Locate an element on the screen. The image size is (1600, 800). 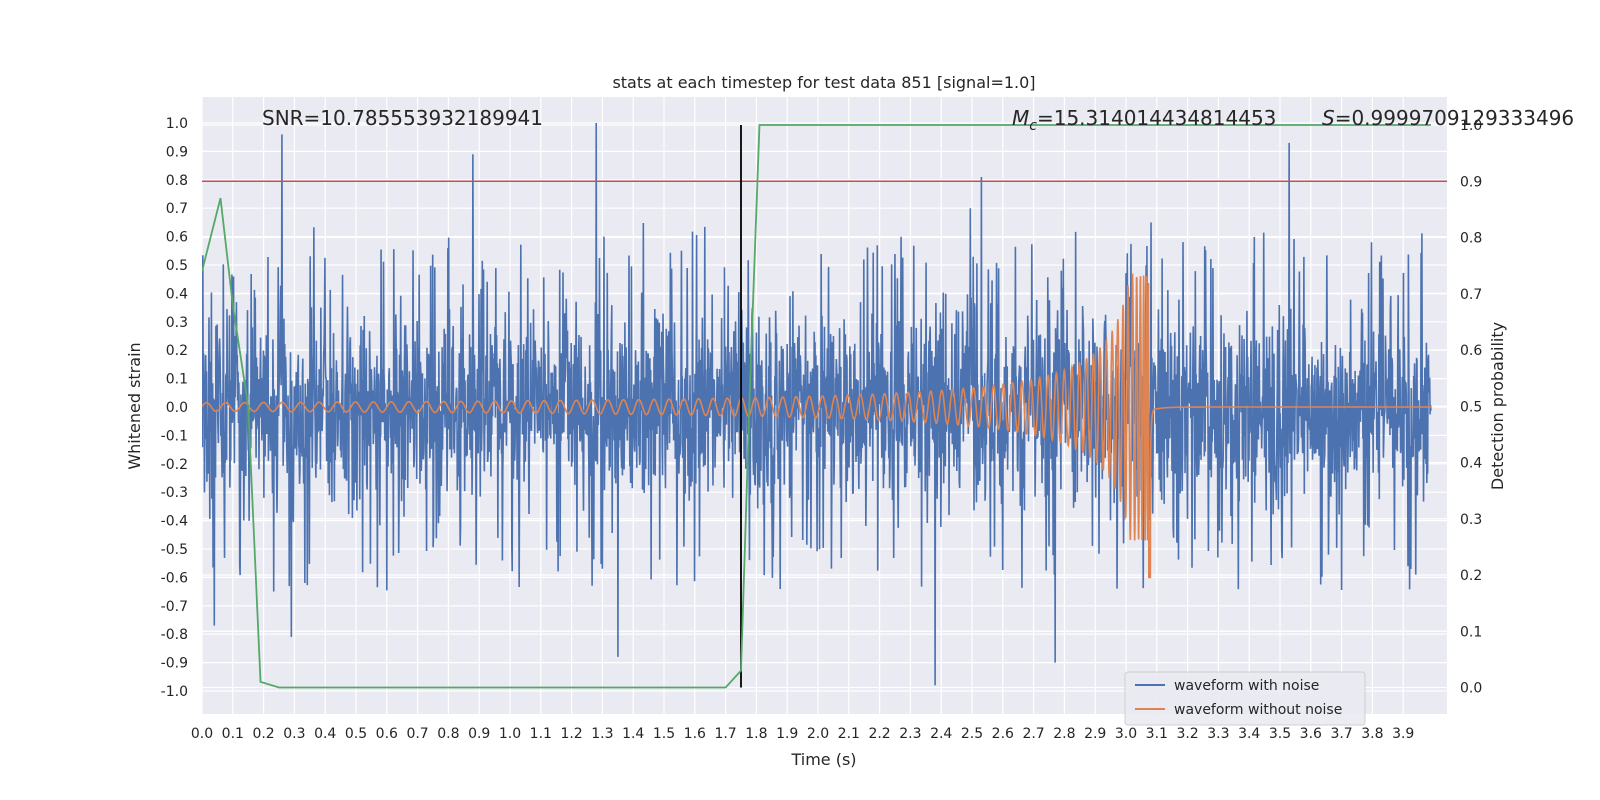
y-left-tick-label: -0.7 is located at coordinates (174, 607).